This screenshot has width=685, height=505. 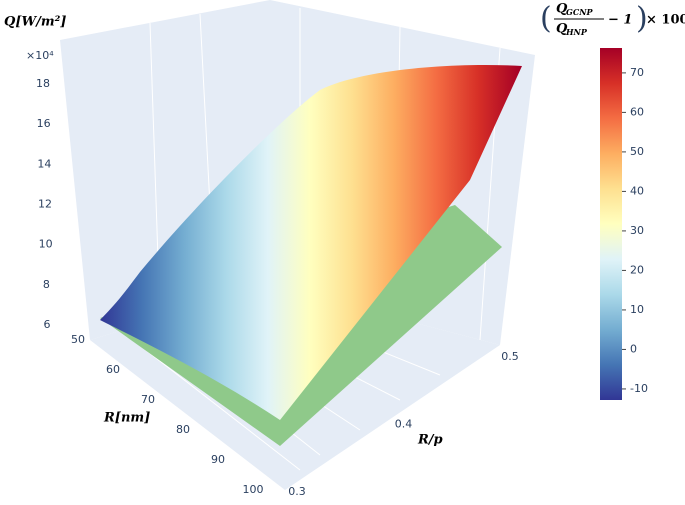 What do you see at coordinates (665, 20) in the screenshot?
I see `times-100: × 100` at bounding box center [665, 20].